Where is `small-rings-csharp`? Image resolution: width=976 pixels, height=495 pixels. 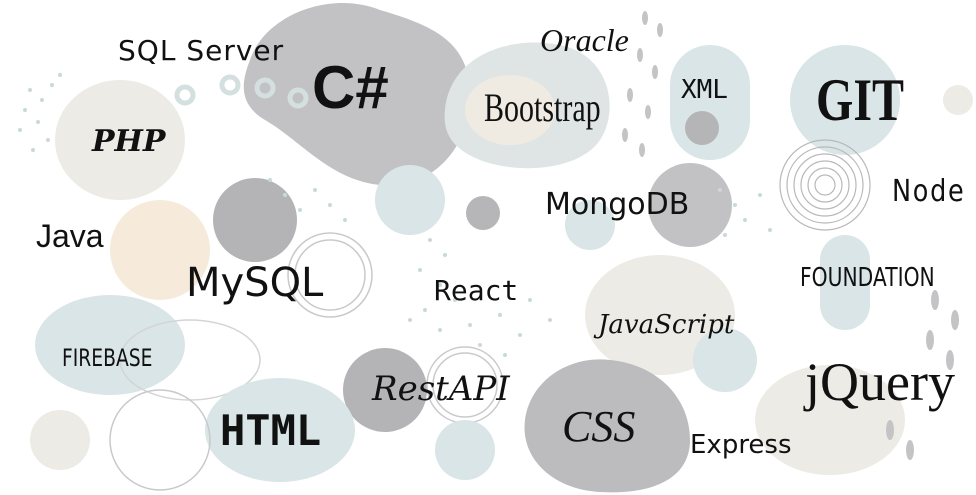
small-rings-csharp is located at coordinates (241, 91).